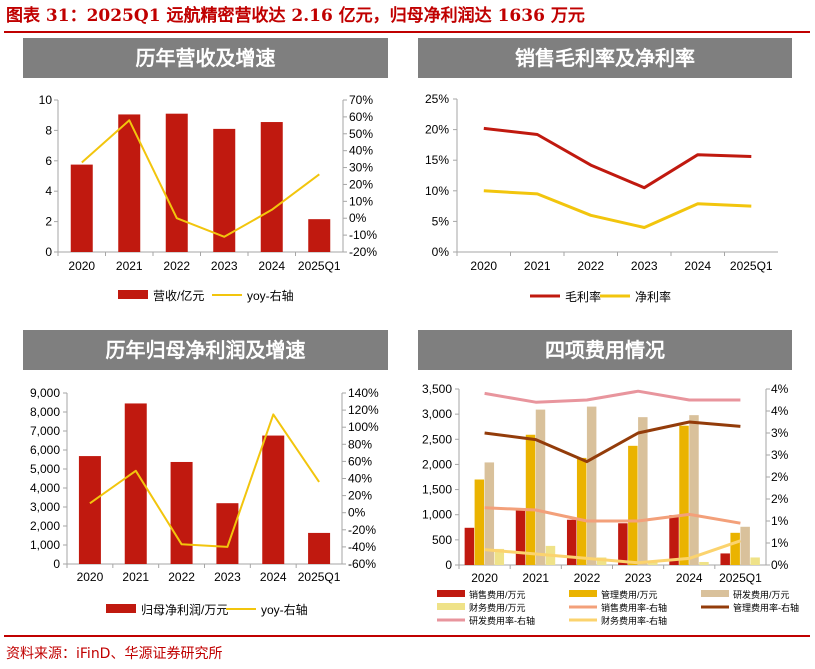 The image size is (815, 669). I want to click on c4-legend-label: 销售费用/万元, so click(497, 594).